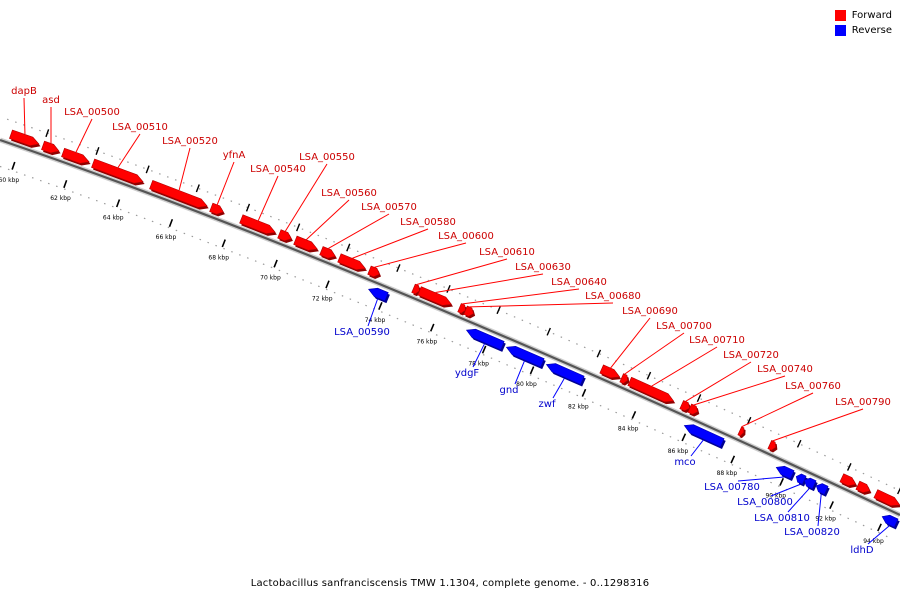 This screenshot has height=600, width=900. I want to click on reverse-gene-label: ydgF, so click(467, 373).